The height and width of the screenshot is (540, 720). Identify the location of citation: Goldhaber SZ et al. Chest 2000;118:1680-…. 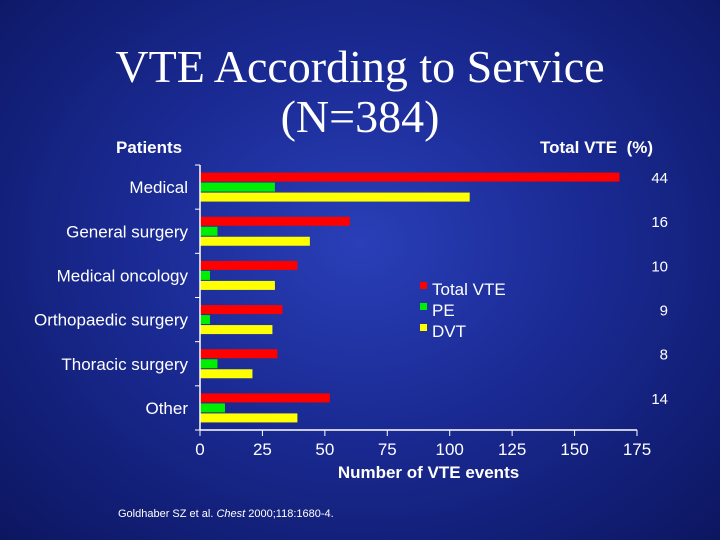
(226, 514).